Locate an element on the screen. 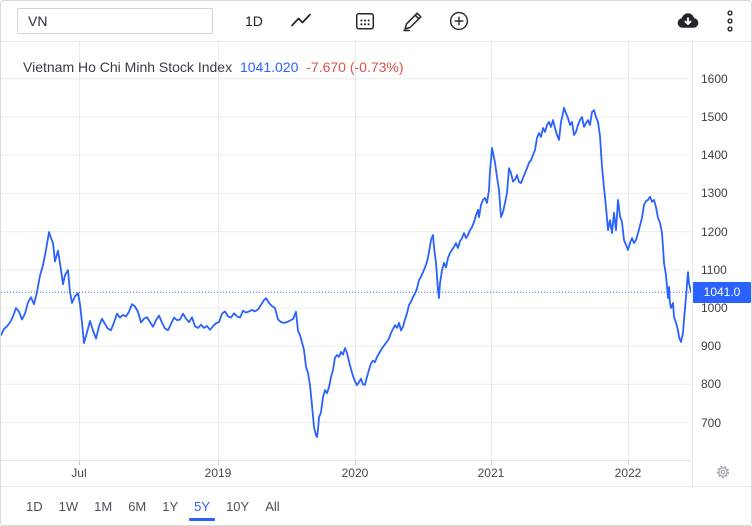 The width and height of the screenshot is (752, 526). x-axis-label: 2021 is located at coordinates (491, 473).